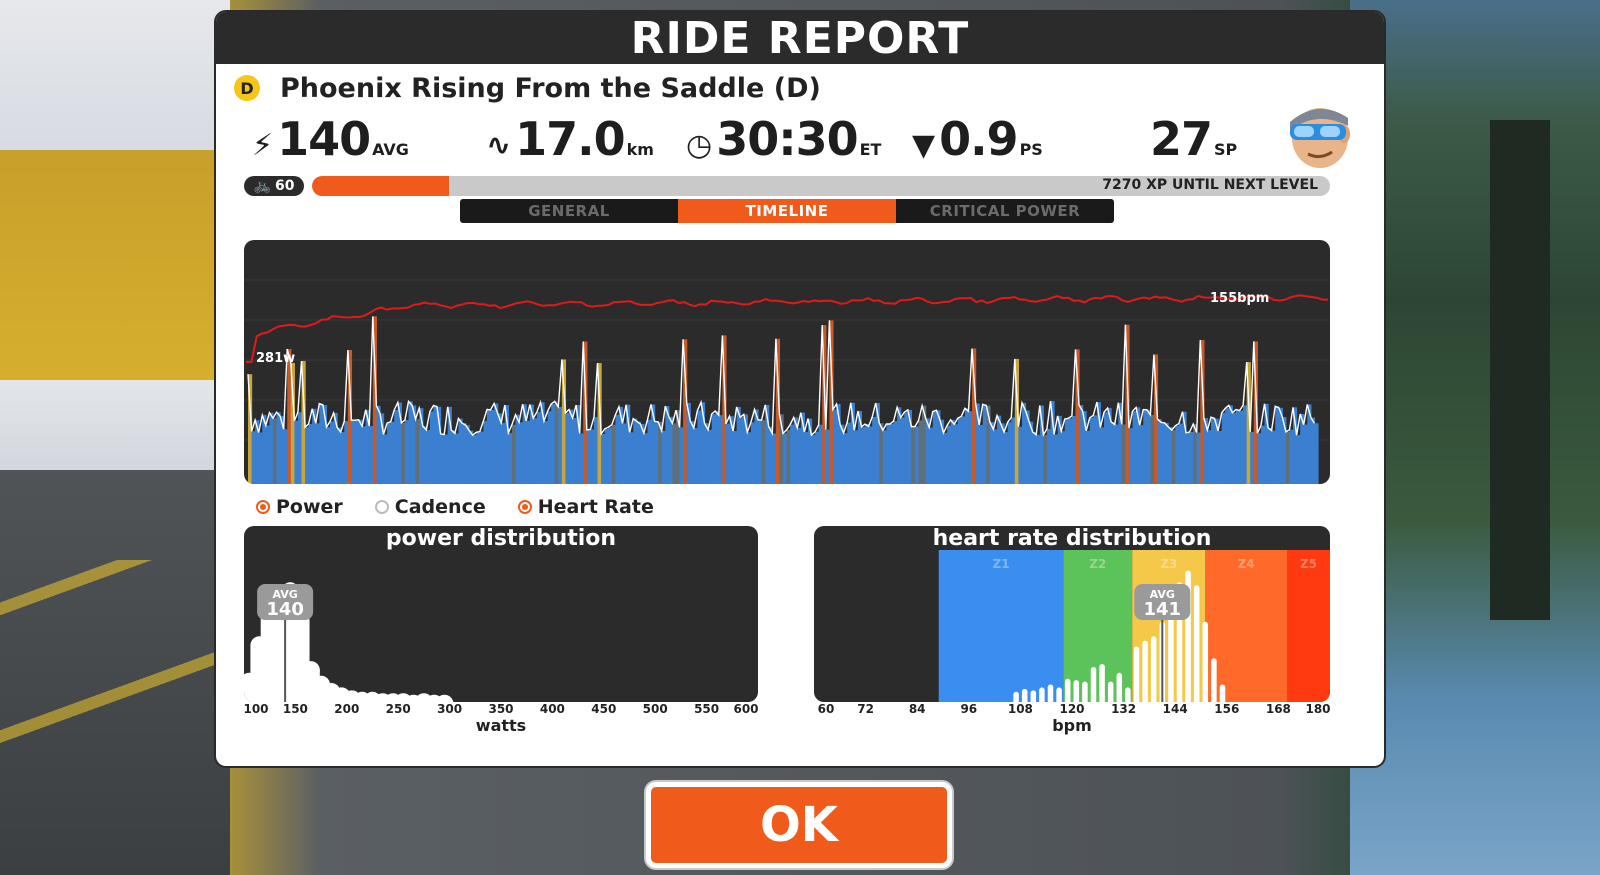  I want to click on stat-pizza-value: 0.9, so click(978, 139).